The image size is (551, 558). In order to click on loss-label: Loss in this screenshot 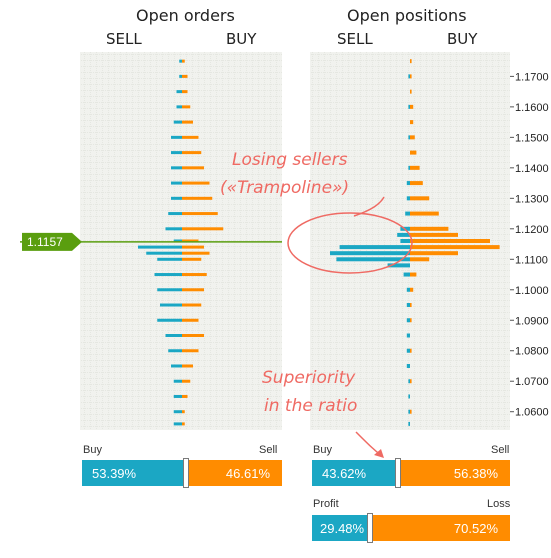, I will do `click(499, 504)`.